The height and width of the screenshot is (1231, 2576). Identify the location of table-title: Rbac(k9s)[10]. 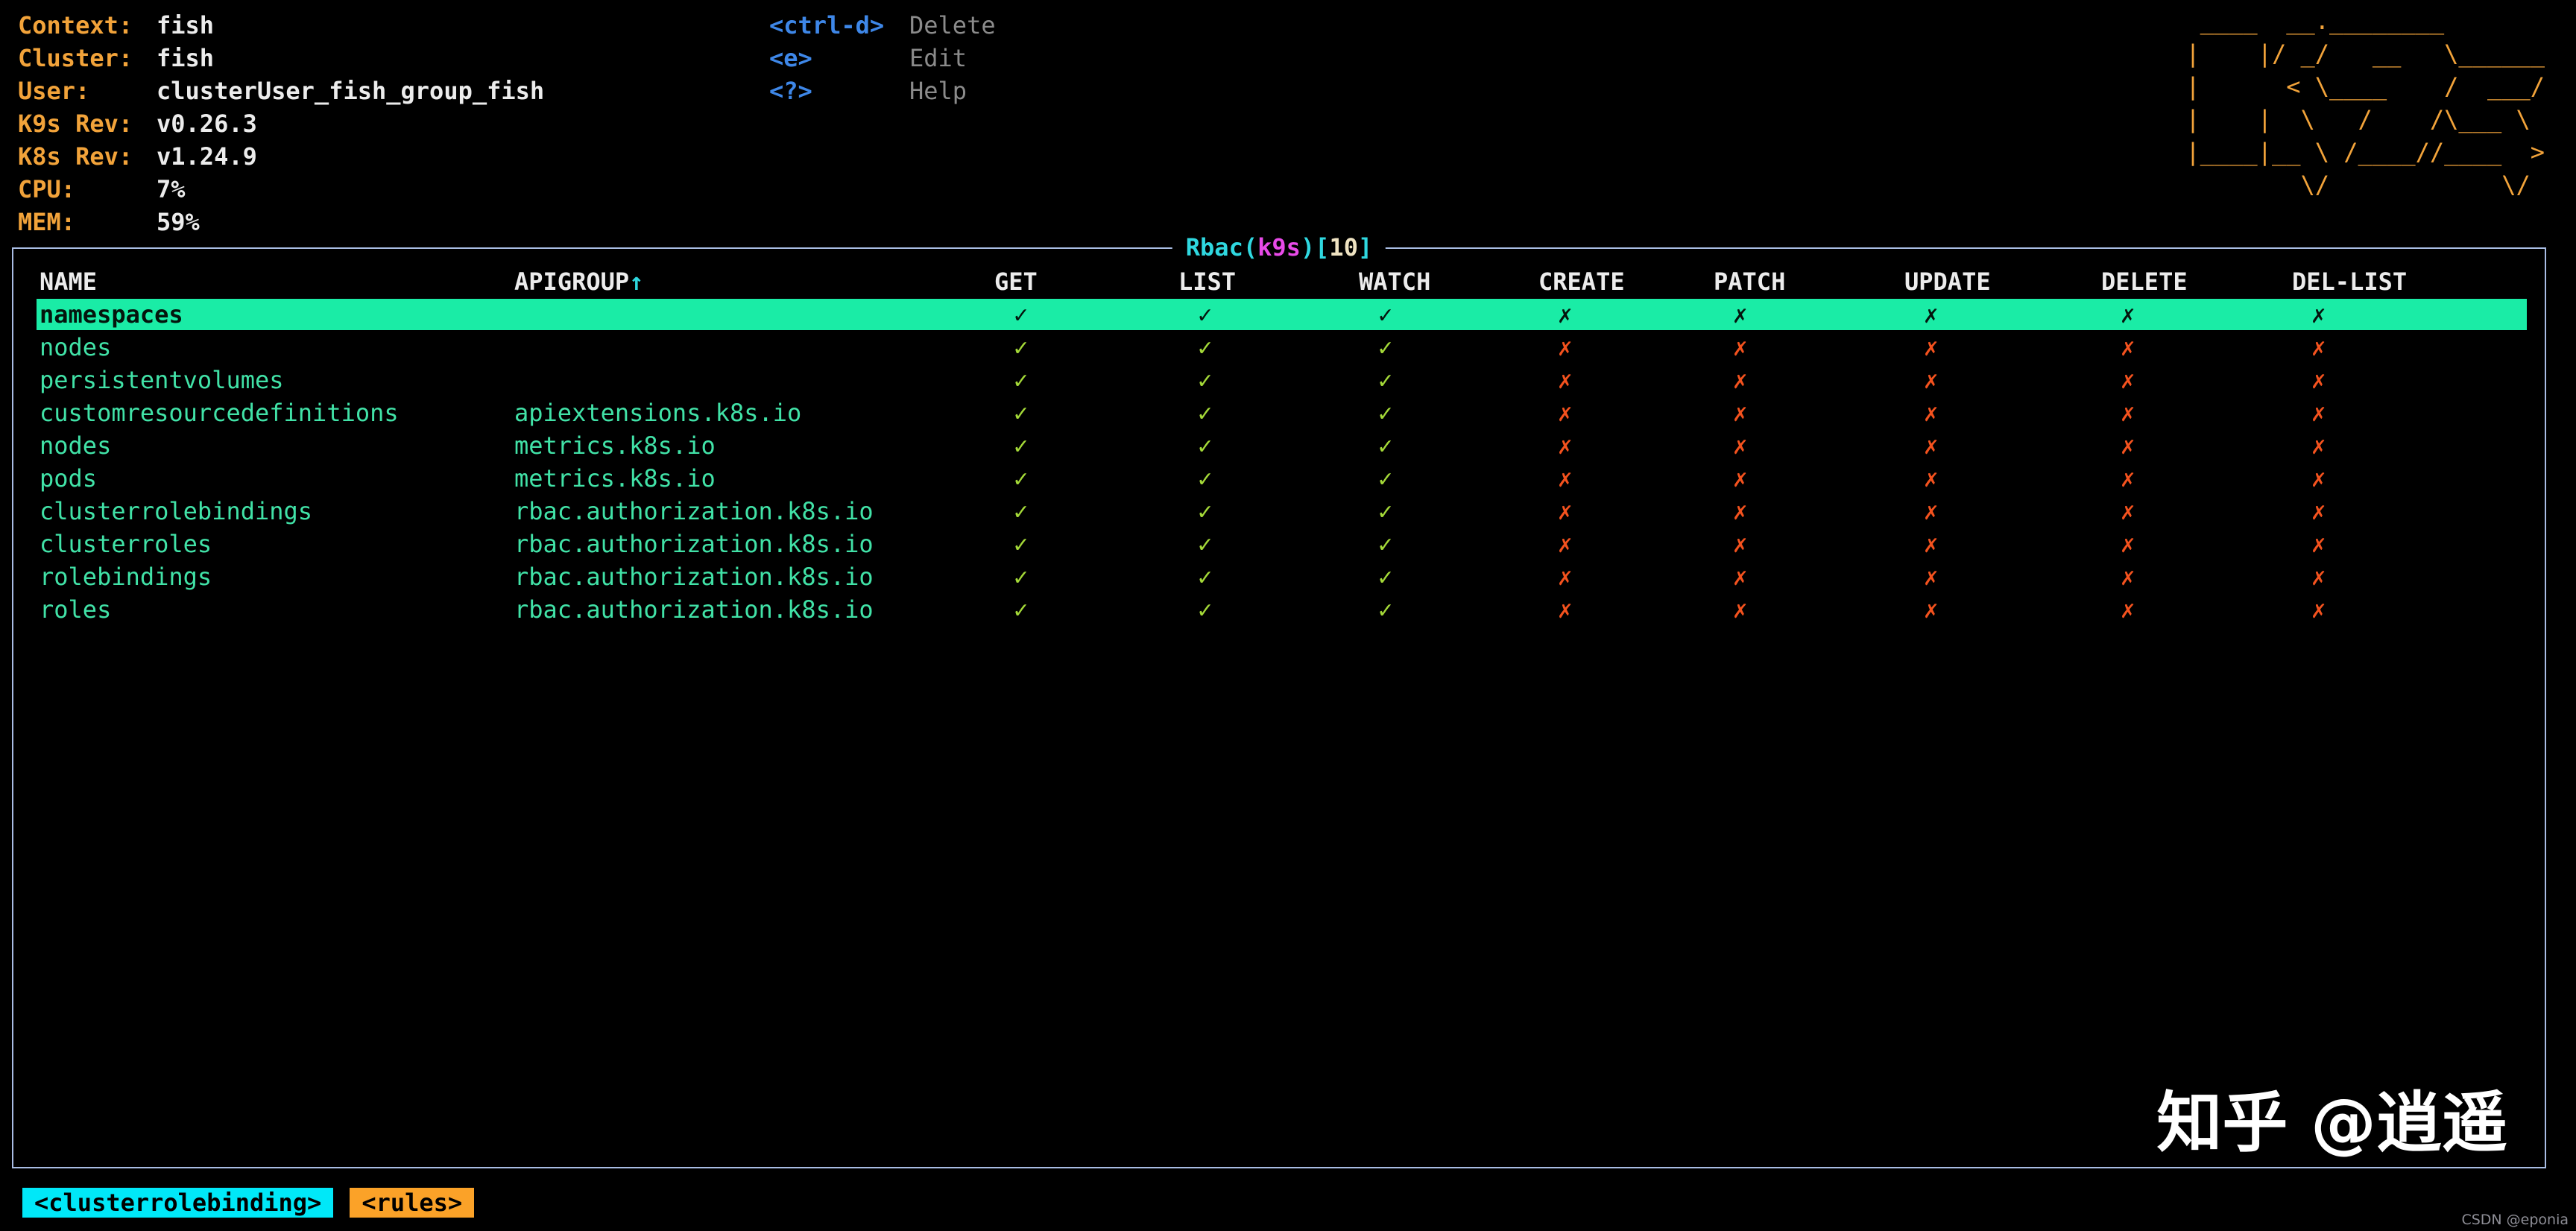
(1279, 247).